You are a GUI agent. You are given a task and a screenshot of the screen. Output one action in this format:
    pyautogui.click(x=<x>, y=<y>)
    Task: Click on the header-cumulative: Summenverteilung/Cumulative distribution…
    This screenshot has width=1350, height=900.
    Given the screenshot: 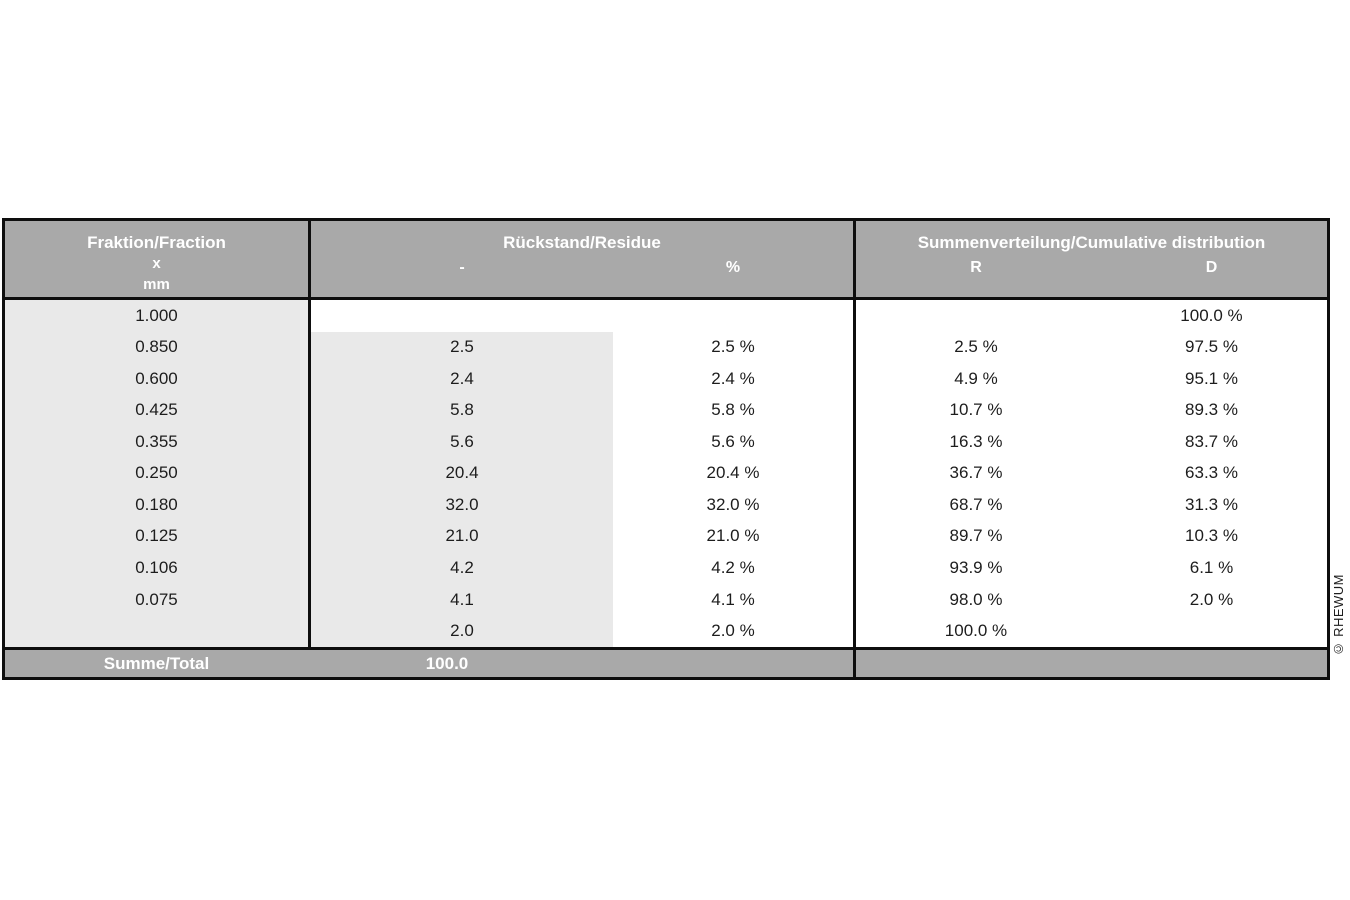 What is the action you would take?
    pyautogui.click(x=1091, y=259)
    